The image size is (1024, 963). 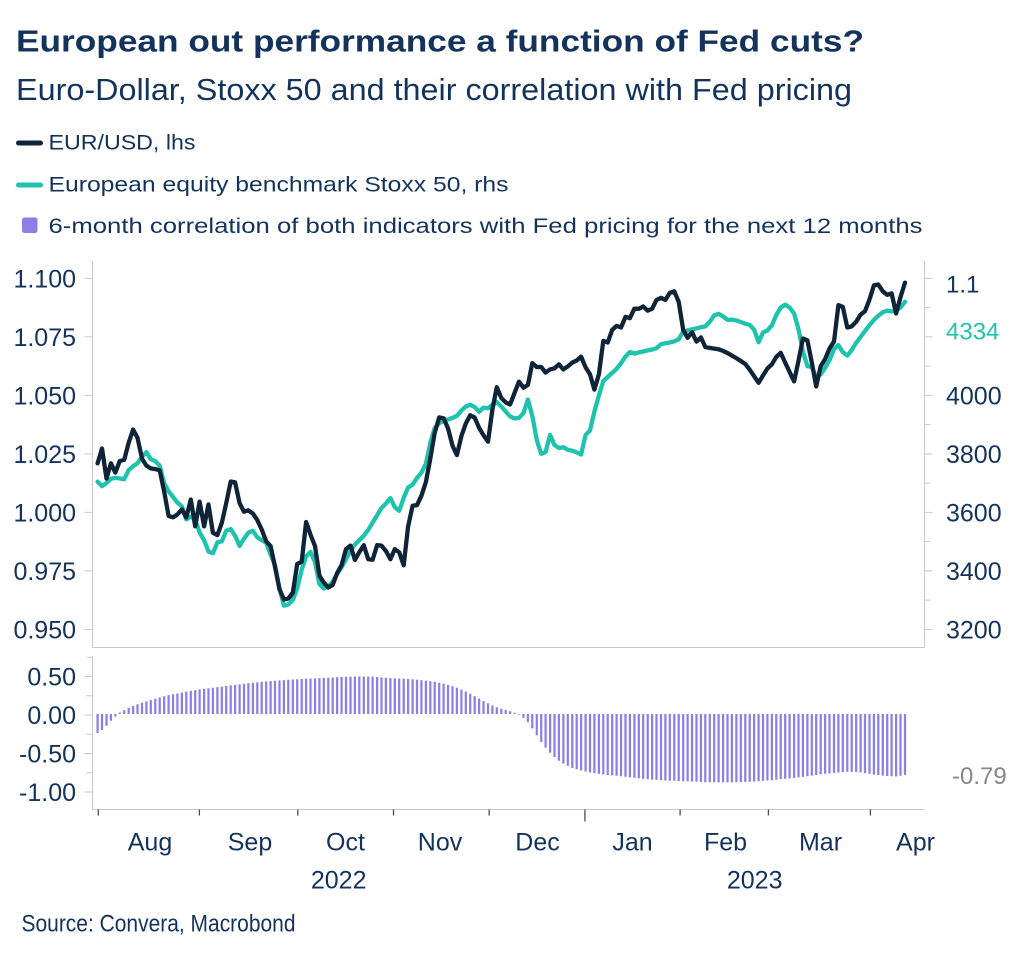 What do you see at coordinates (537, 843) in the screenshot?
I see `svg-text: Dec` at bounding box center [537, 843].